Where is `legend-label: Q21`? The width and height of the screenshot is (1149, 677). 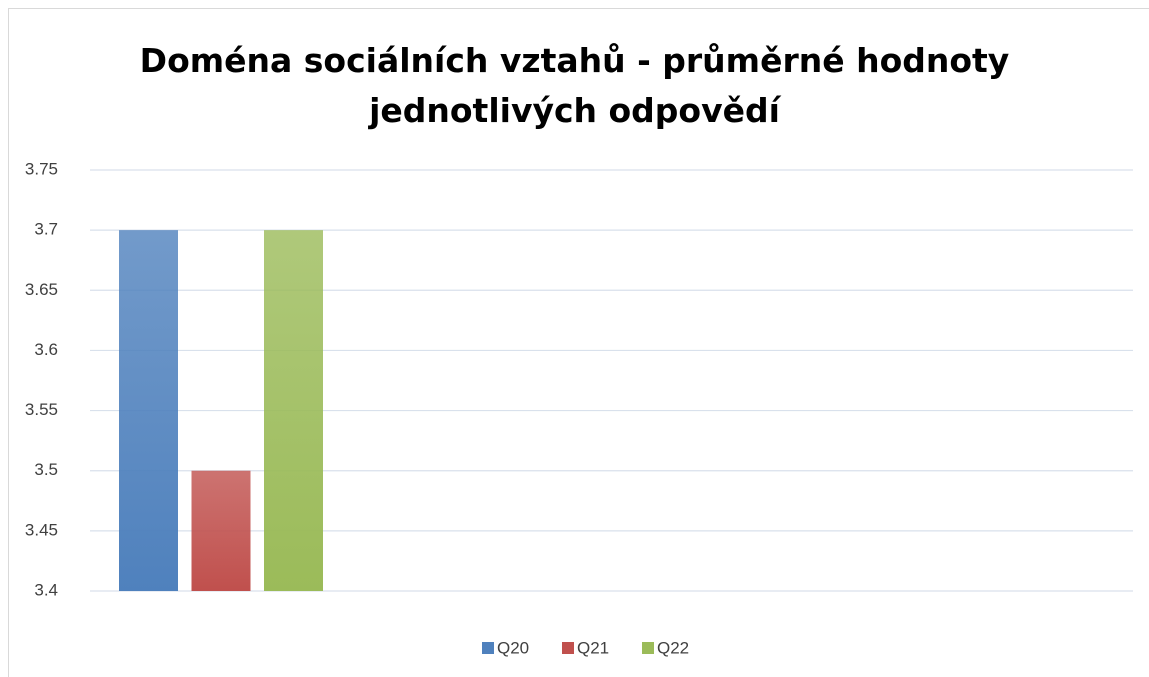
legend-label: Q21 is located at coordinates (593, 647).